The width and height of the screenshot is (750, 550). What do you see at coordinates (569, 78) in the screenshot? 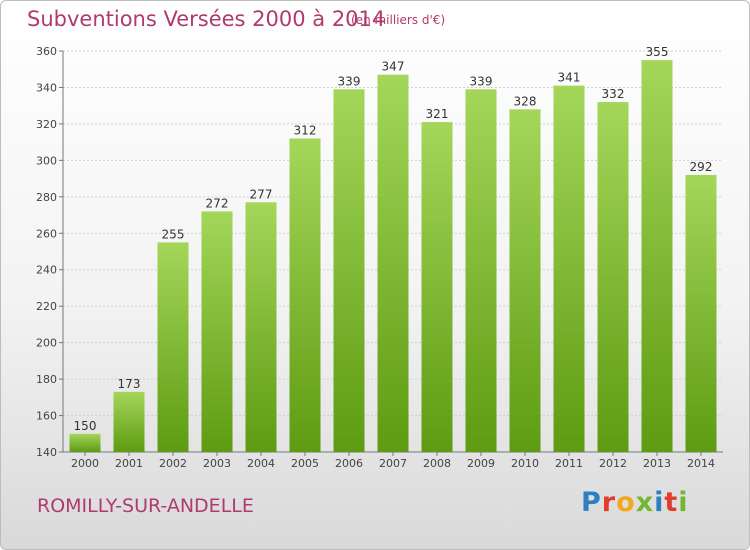
I see `data-label: 341` at bounding box center [569, 78].